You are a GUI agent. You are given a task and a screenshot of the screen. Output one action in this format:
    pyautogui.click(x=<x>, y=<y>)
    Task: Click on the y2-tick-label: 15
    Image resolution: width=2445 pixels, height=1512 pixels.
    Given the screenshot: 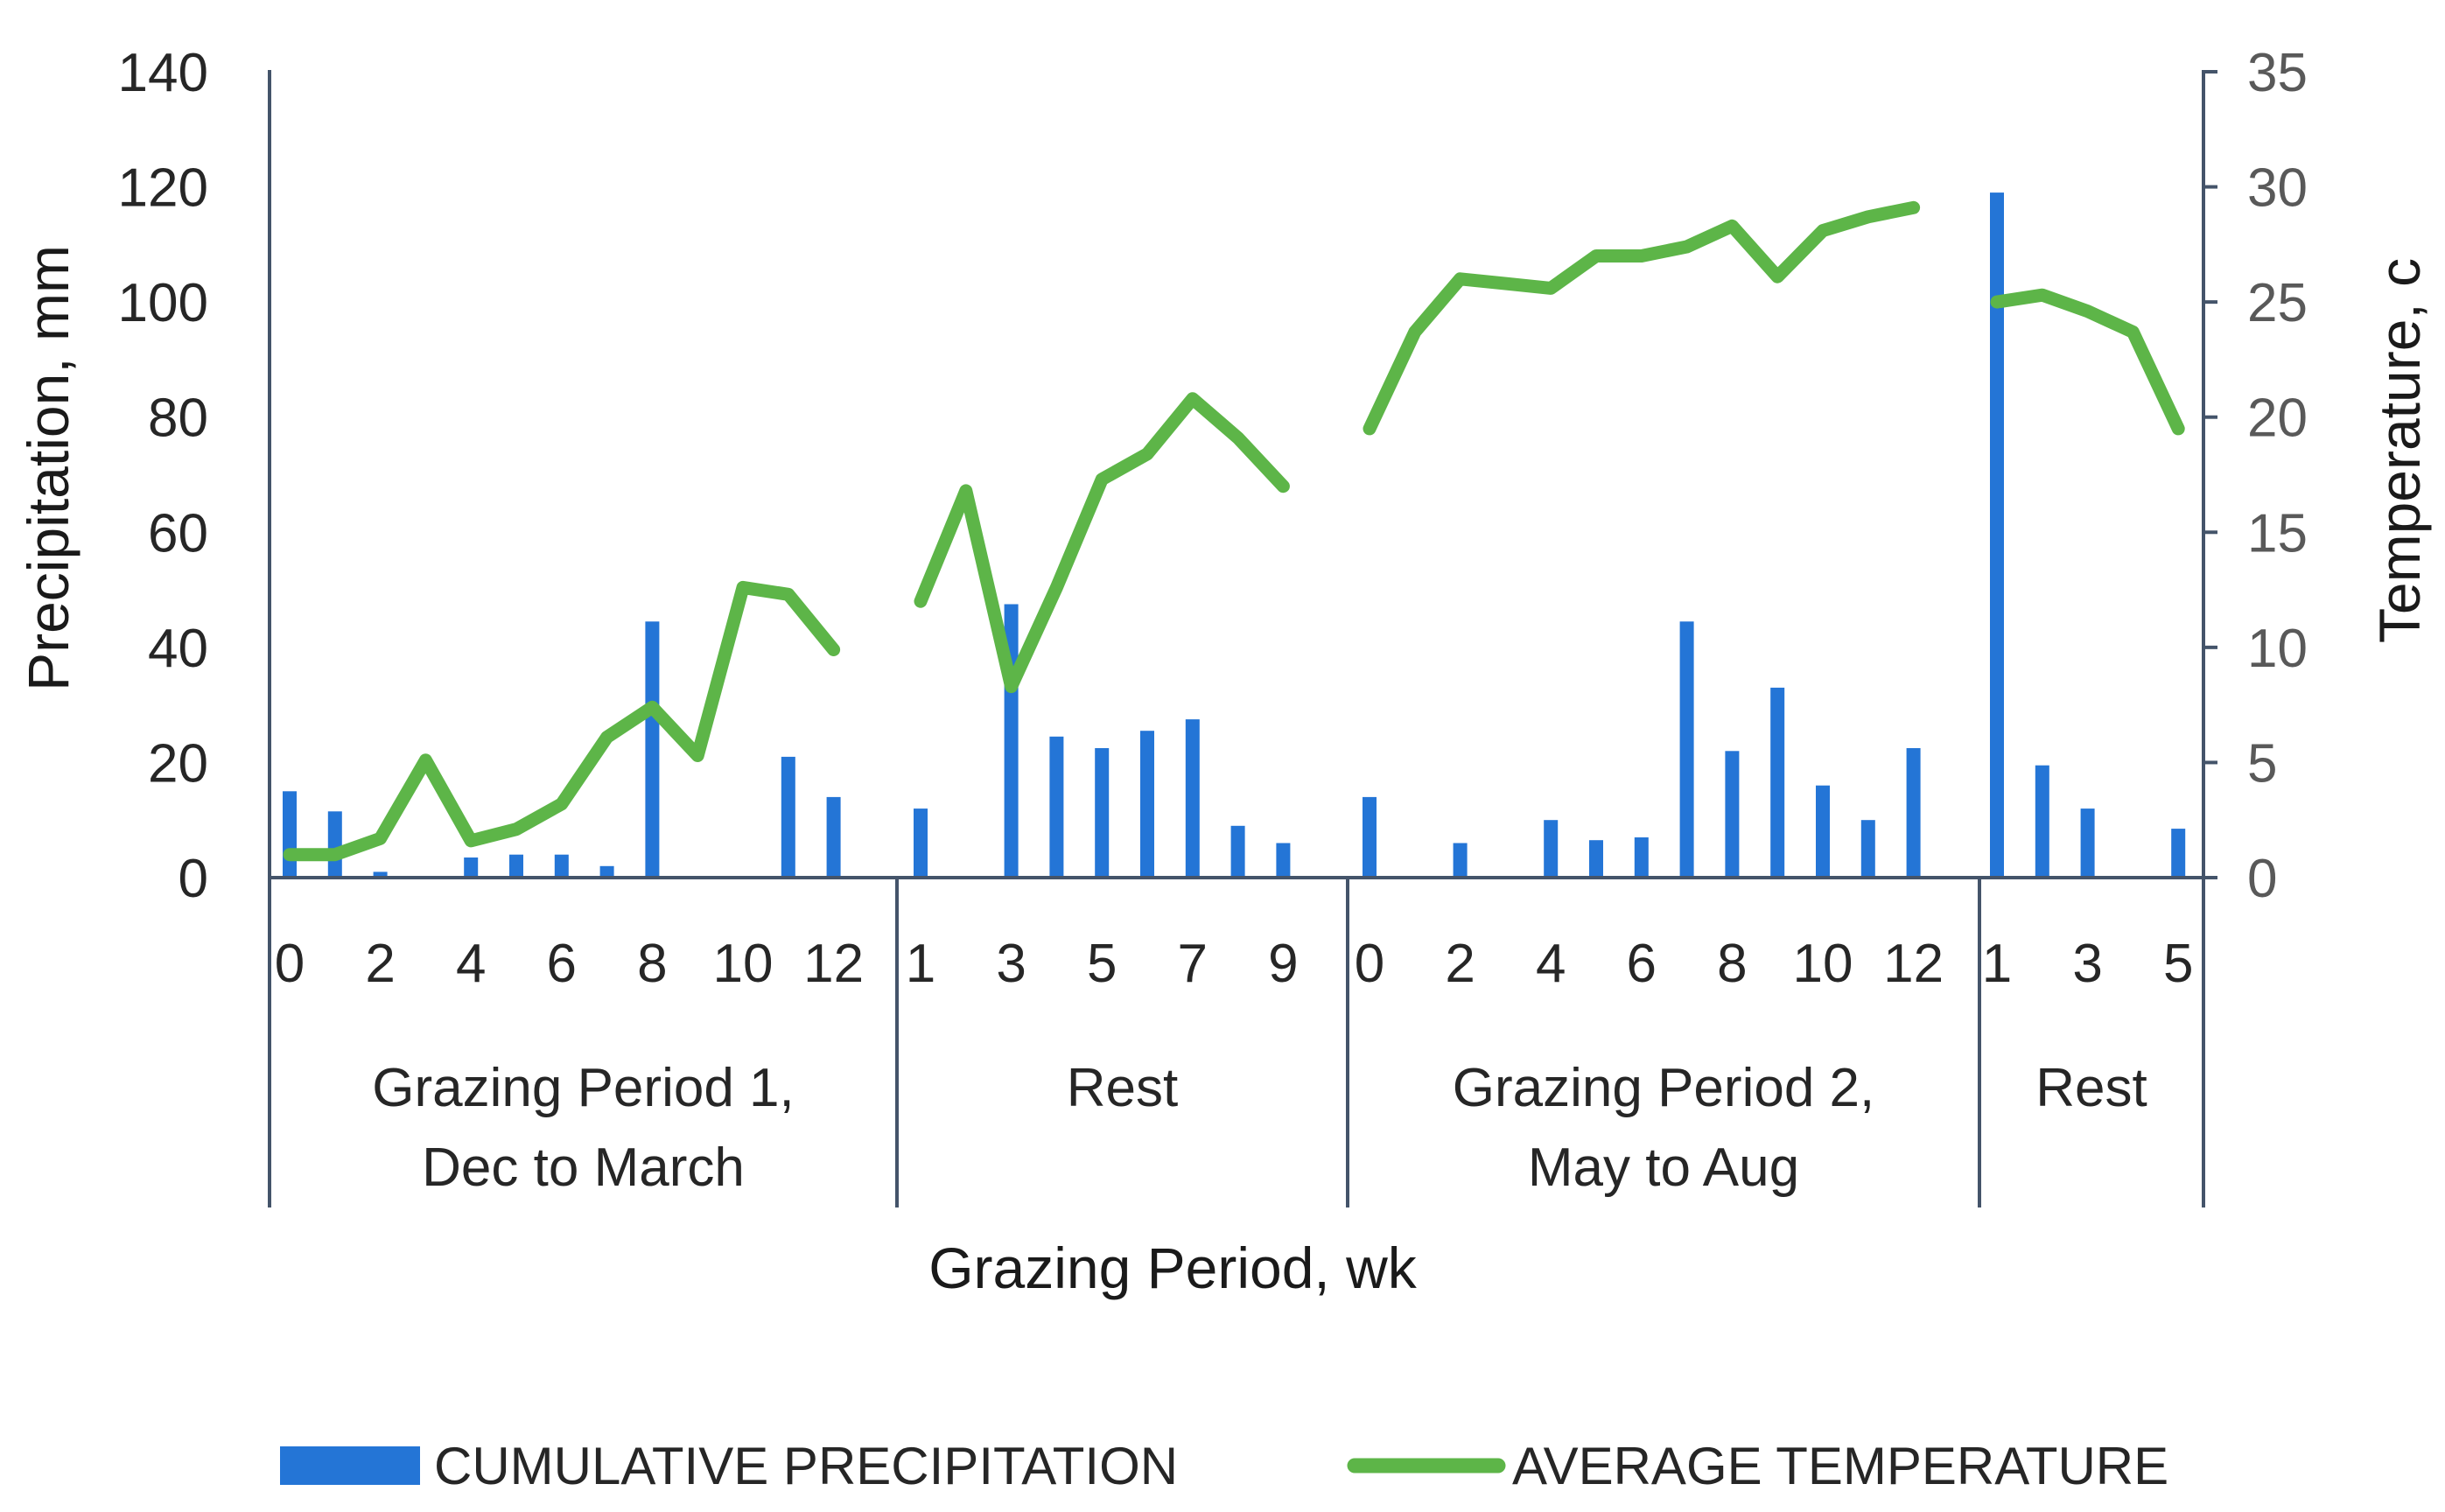 What is the action you would take?
    pyautogui.click(x=2277, y=533)
    